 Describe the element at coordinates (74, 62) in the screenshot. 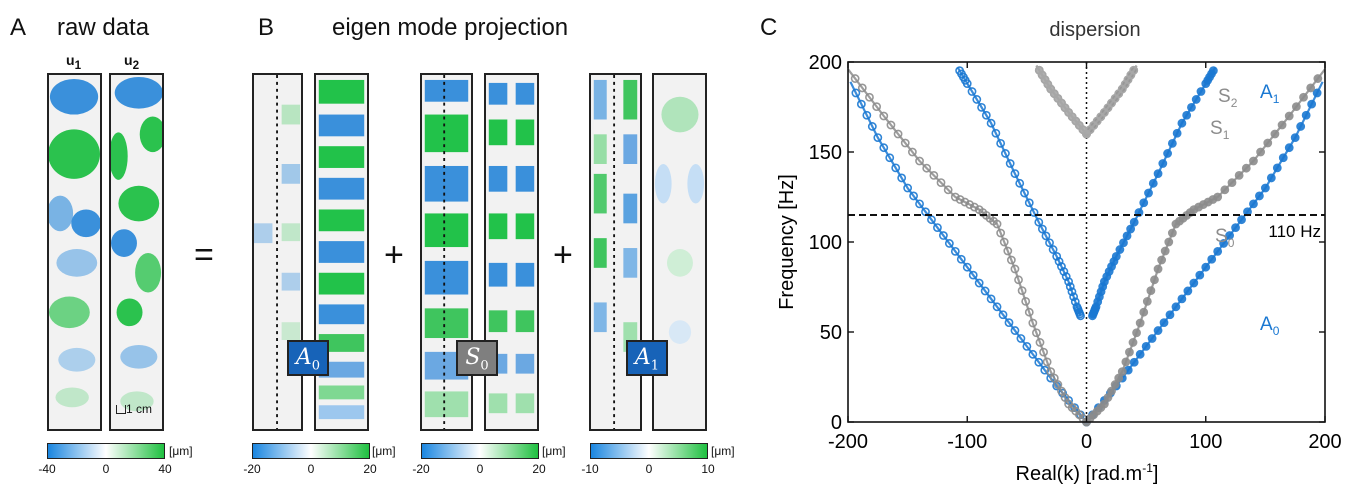

I see `u1-label: u1` at that location.